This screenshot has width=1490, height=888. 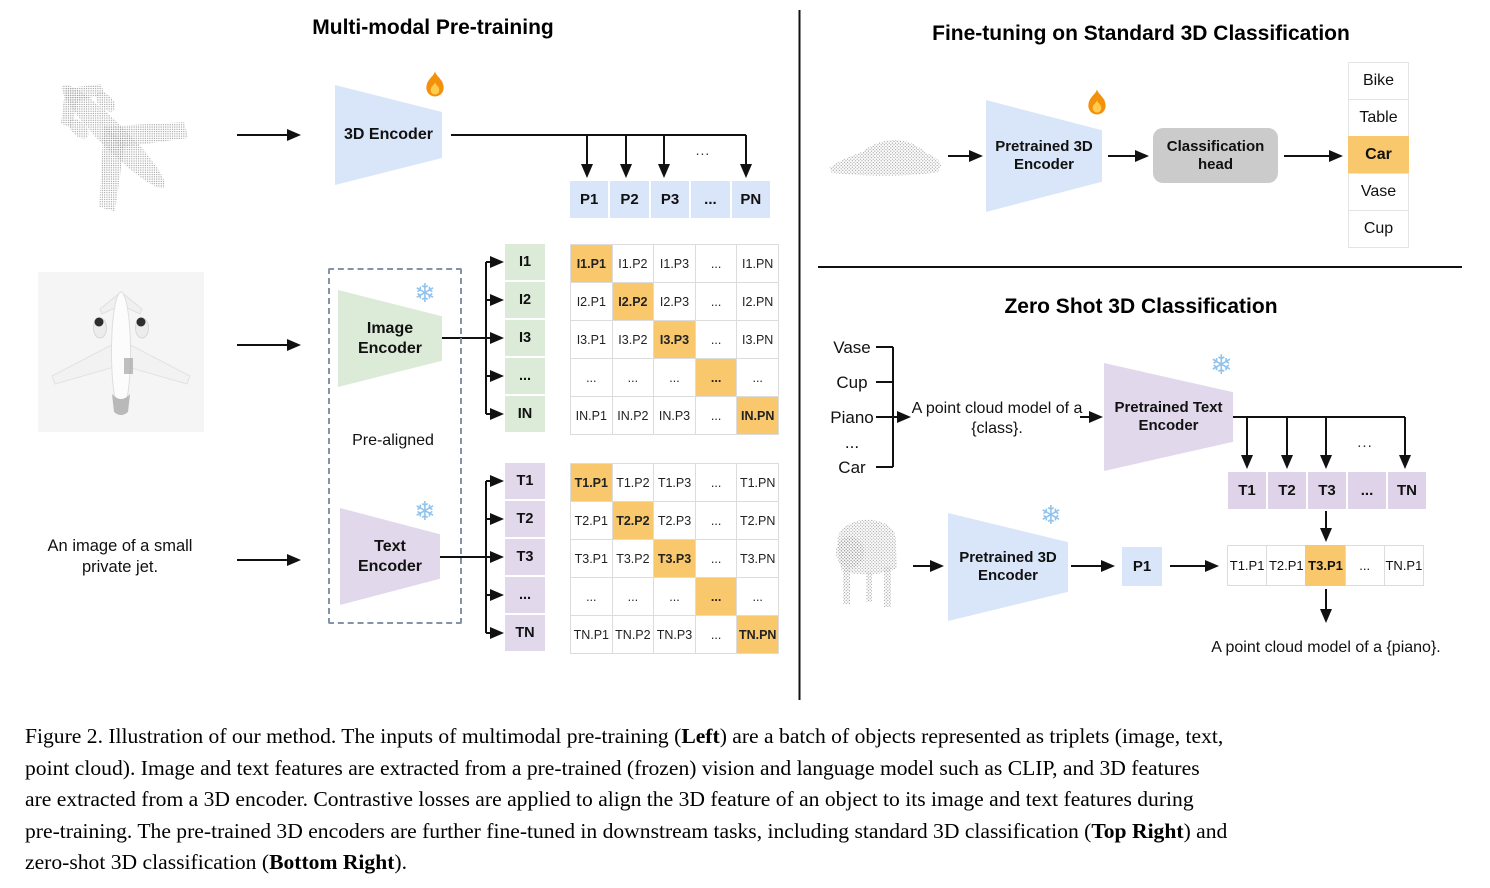 I want to click on ft-class-list-item: Bike, so click(x=1378, y=81).